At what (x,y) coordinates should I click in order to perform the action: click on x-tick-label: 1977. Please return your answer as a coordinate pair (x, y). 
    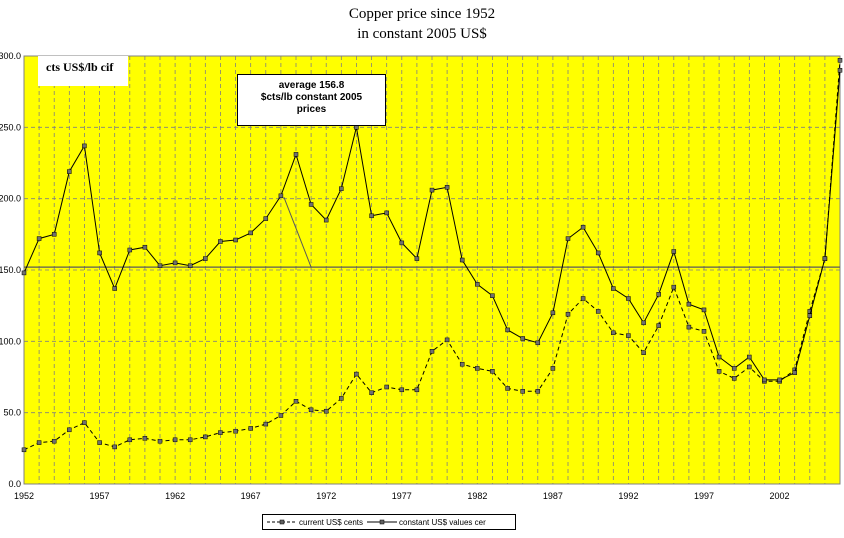
    Looking at the image, I should click on (402, 496).